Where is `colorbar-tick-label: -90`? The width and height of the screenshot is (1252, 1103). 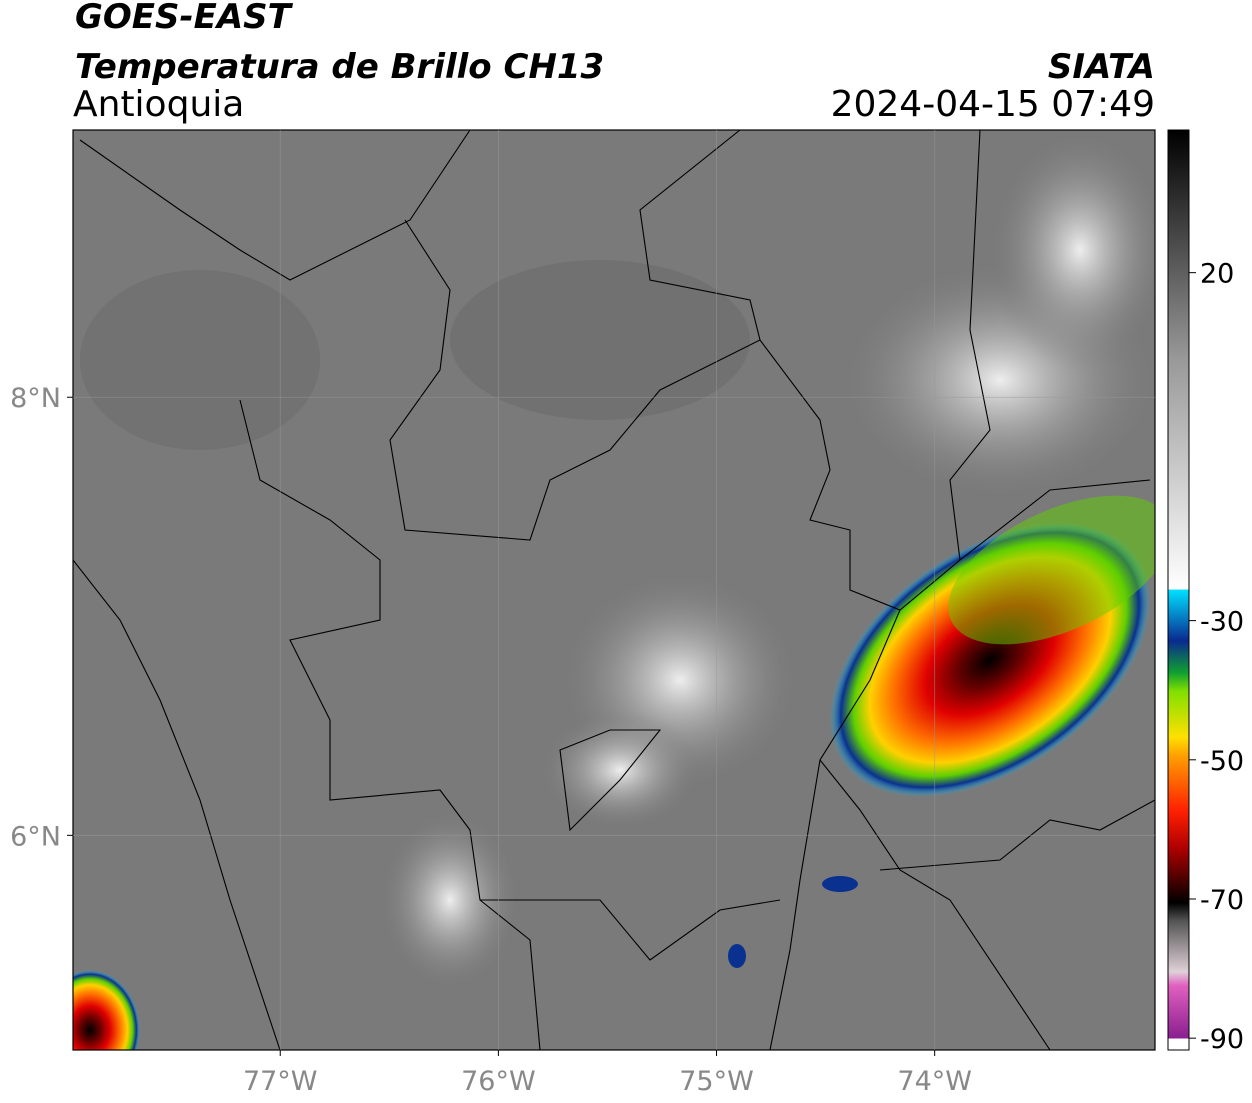
colorbar-tick-label: -90 is located at coordinates (1222, 1039).